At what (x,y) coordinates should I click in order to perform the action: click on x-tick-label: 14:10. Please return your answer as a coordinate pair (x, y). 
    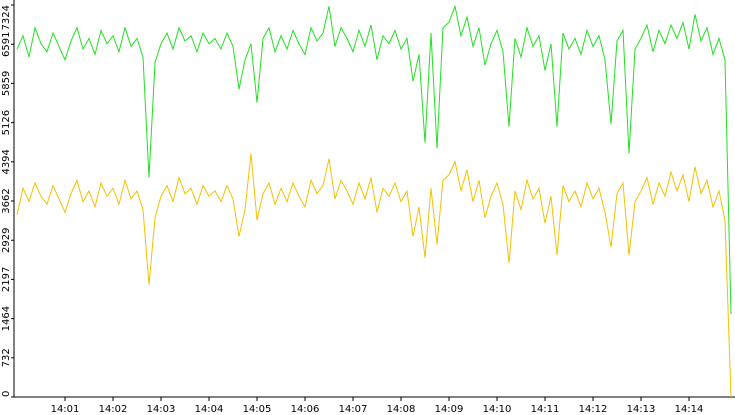
    Looking at the image, I should click on (497, 409).